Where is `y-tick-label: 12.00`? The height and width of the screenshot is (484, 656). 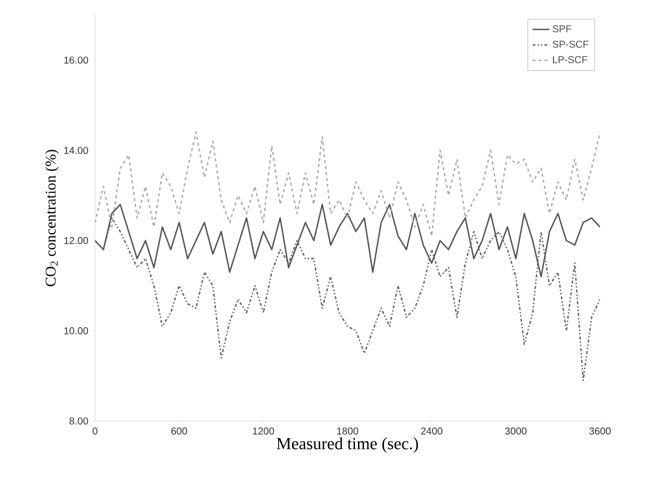
y-tick-label: 12.00 is located at coordinates (76, 240).